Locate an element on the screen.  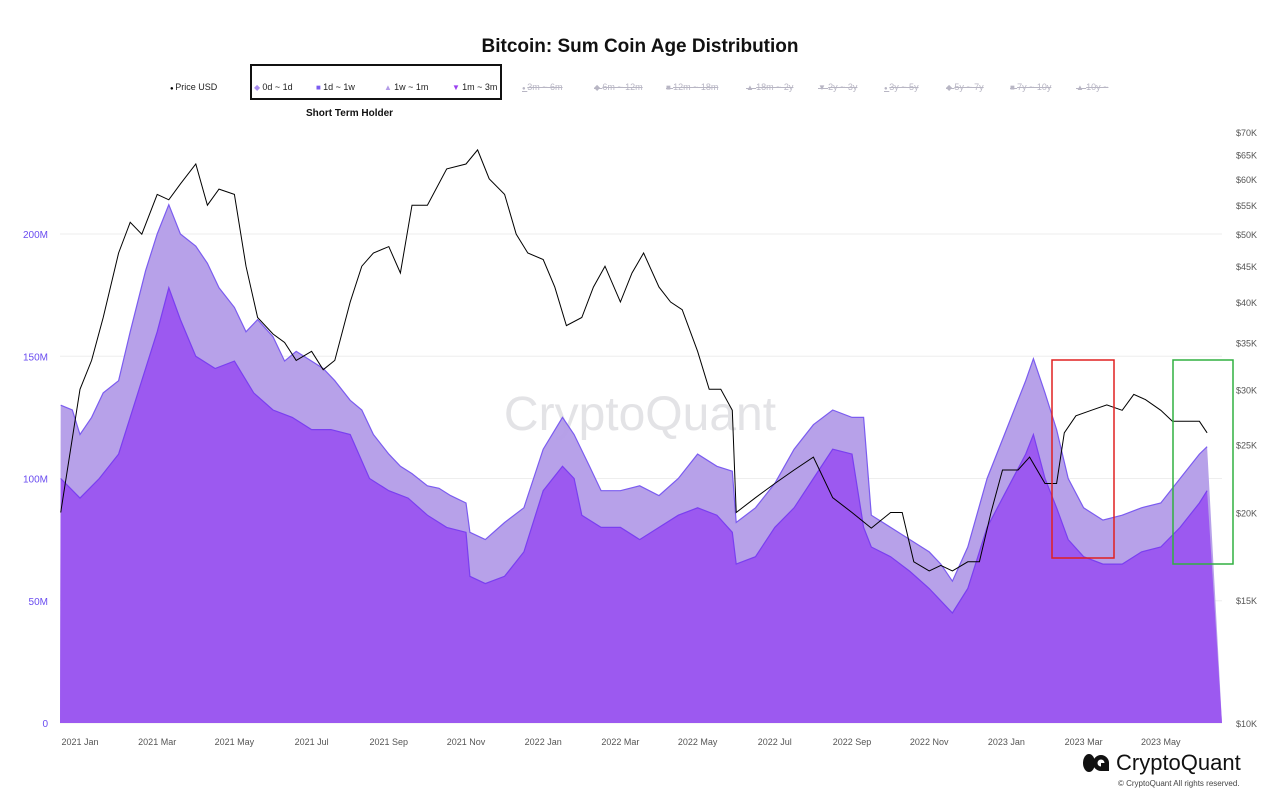
legend-item: ▲ 18m ~ 2y is located at coordinates (769, 87).